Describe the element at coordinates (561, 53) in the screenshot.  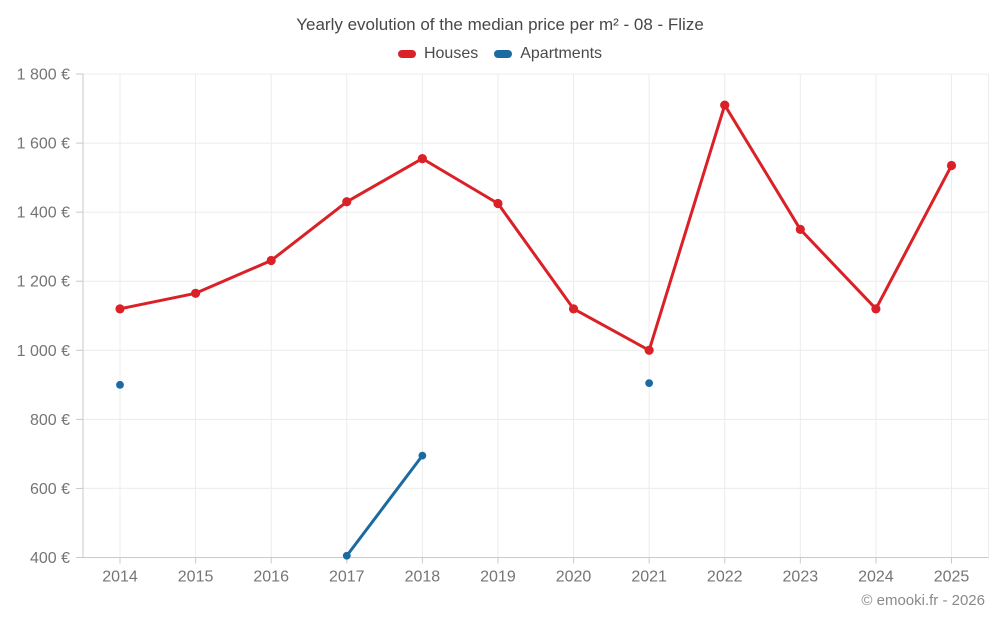
I see `legend-label-apartments: Apartments` at that location.